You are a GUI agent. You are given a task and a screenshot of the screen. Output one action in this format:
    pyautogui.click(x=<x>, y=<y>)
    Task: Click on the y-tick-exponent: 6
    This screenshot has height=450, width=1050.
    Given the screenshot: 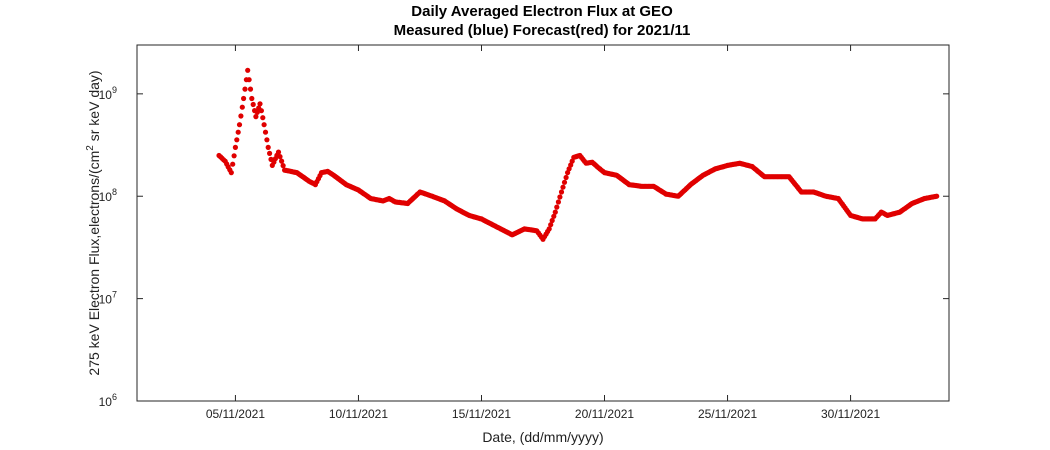 What is the action you would take?
    pyautogui.click(x=114, y=397)
    